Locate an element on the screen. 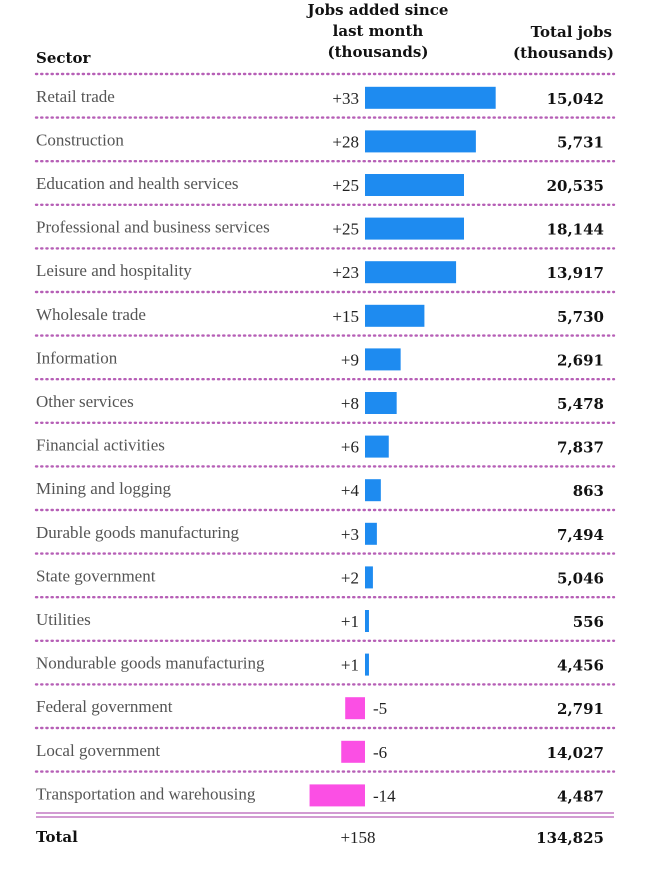  table-row: Utilities +1 556 is located at coordinates (320, 621).